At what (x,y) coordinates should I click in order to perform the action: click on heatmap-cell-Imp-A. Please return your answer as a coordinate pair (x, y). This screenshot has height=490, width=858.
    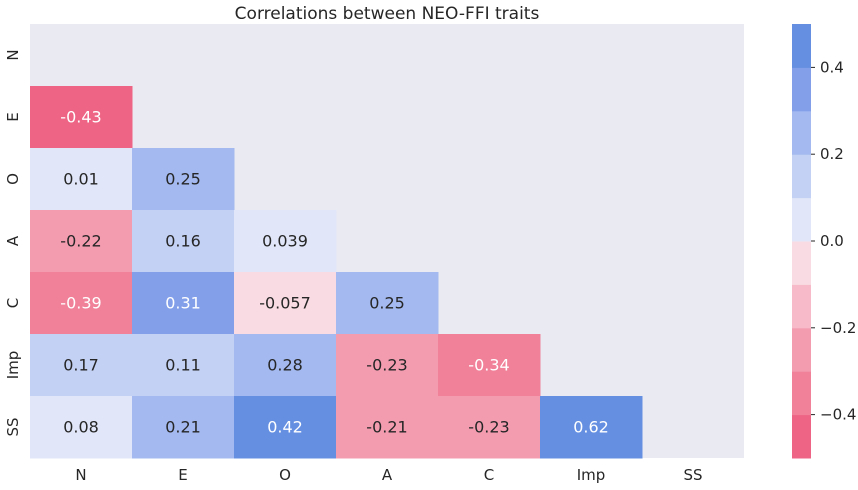
    Looking at the image, I should click on (387, 365).